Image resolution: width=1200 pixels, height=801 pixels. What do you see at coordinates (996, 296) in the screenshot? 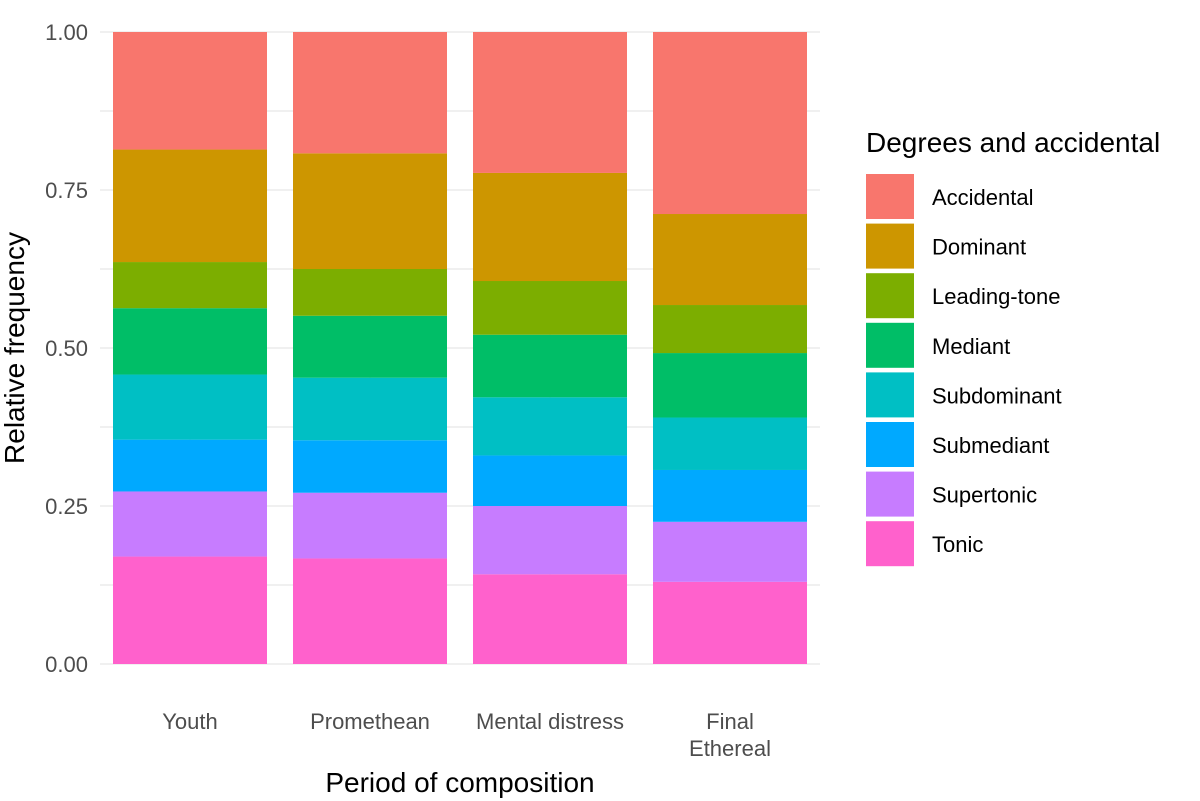
I see `legend-label: Leading-tone` at bounding box center [996, 296].